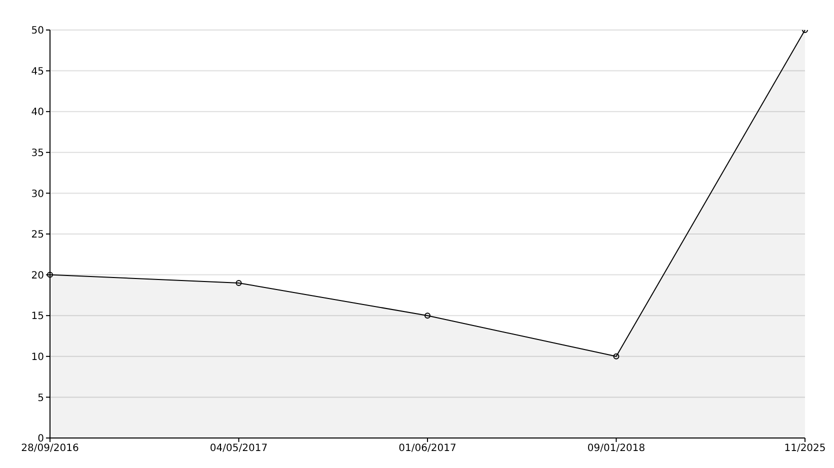 Image resolution: width=834 pixels, height=468 pixels. What do you see at coordinates (427, 448) in the screenshot?
I see `x-tick-label: 01/06/2017` at bounding box center [427, 448].